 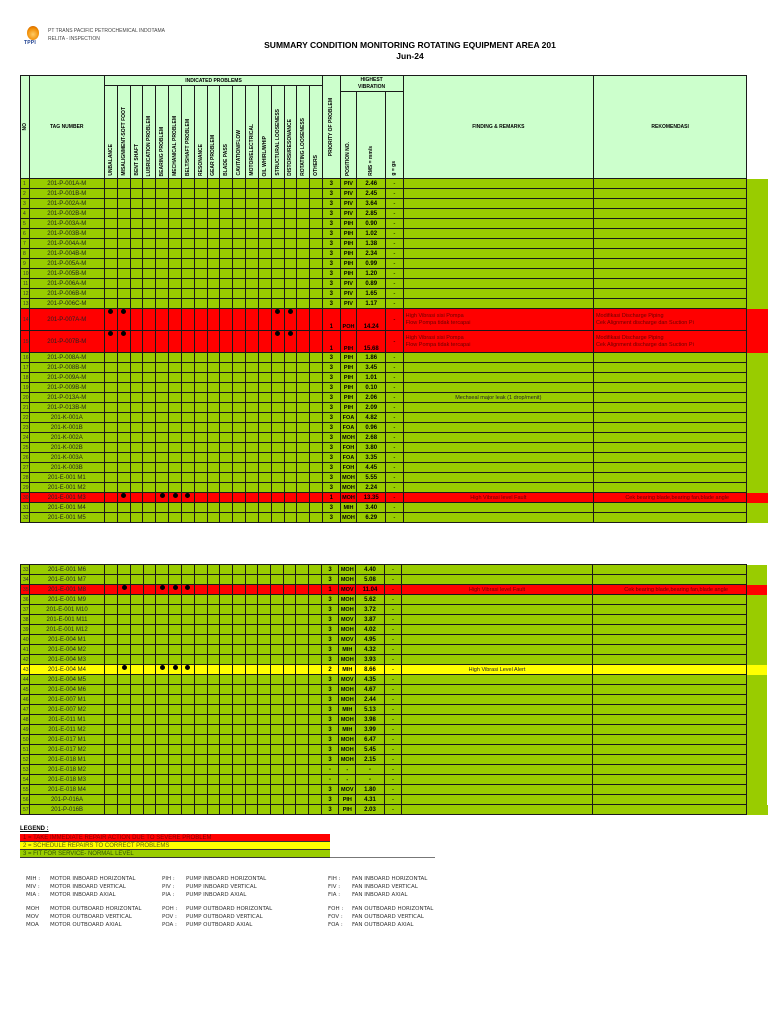 I want to click on table-row: 6 201-P-003B-M 3 PIH 1.02-, so click(x=394, y=233).